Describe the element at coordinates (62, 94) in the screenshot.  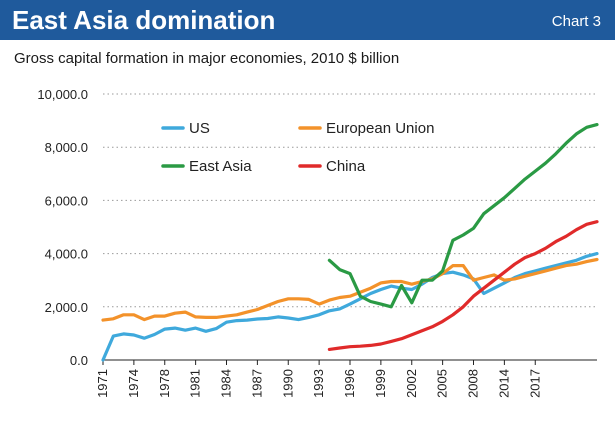
I see `y-tick-label: 10,000.0` at that location.